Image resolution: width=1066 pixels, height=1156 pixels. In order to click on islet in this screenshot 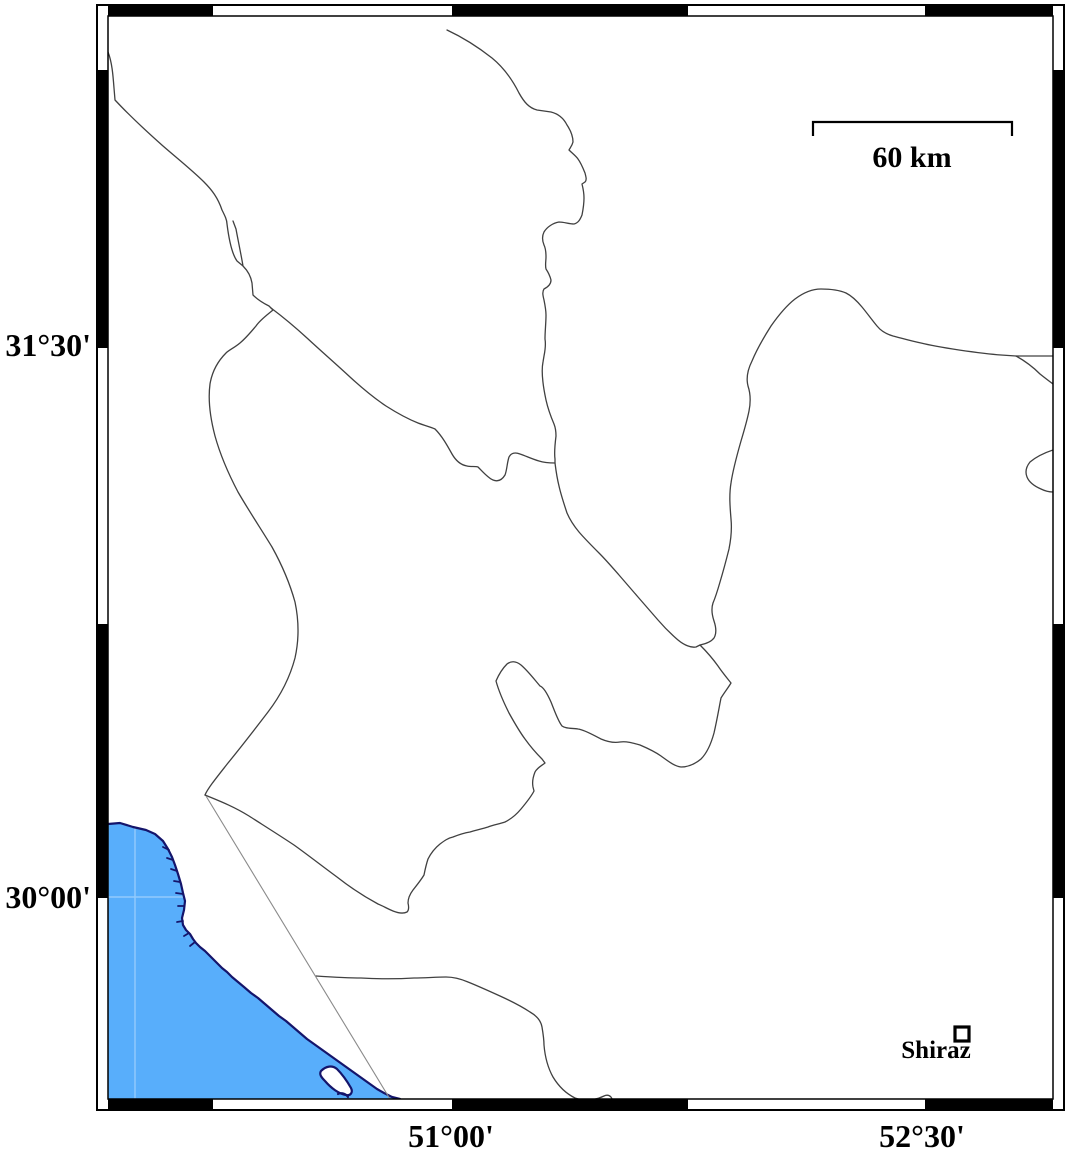, I will do `click(343, 1095)`.